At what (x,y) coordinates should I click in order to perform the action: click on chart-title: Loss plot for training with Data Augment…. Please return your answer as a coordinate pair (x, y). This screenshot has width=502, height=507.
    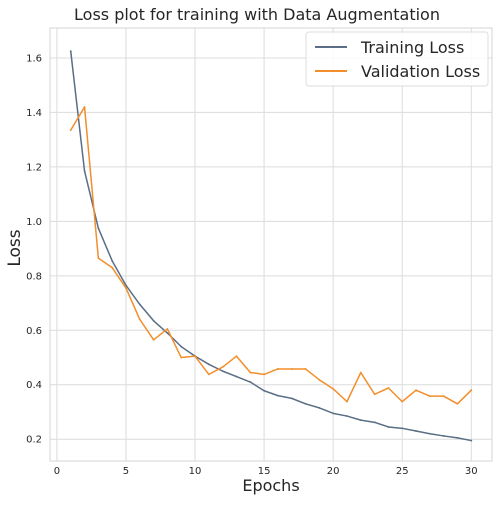
    Looking at the image, I should click on (257, 14).